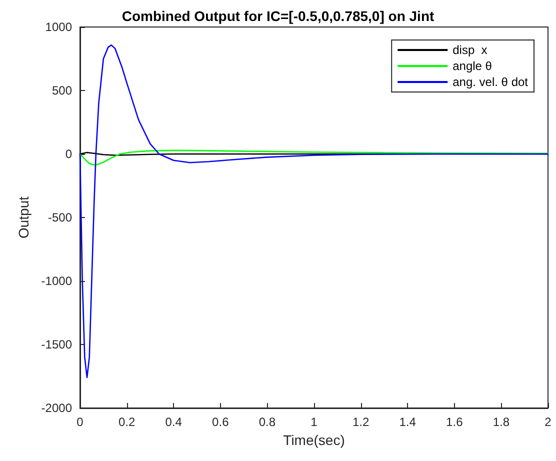 The height and width of the screenshot is (461, 556). I want to click on y-tick-label: -1000, so click(56, 281).